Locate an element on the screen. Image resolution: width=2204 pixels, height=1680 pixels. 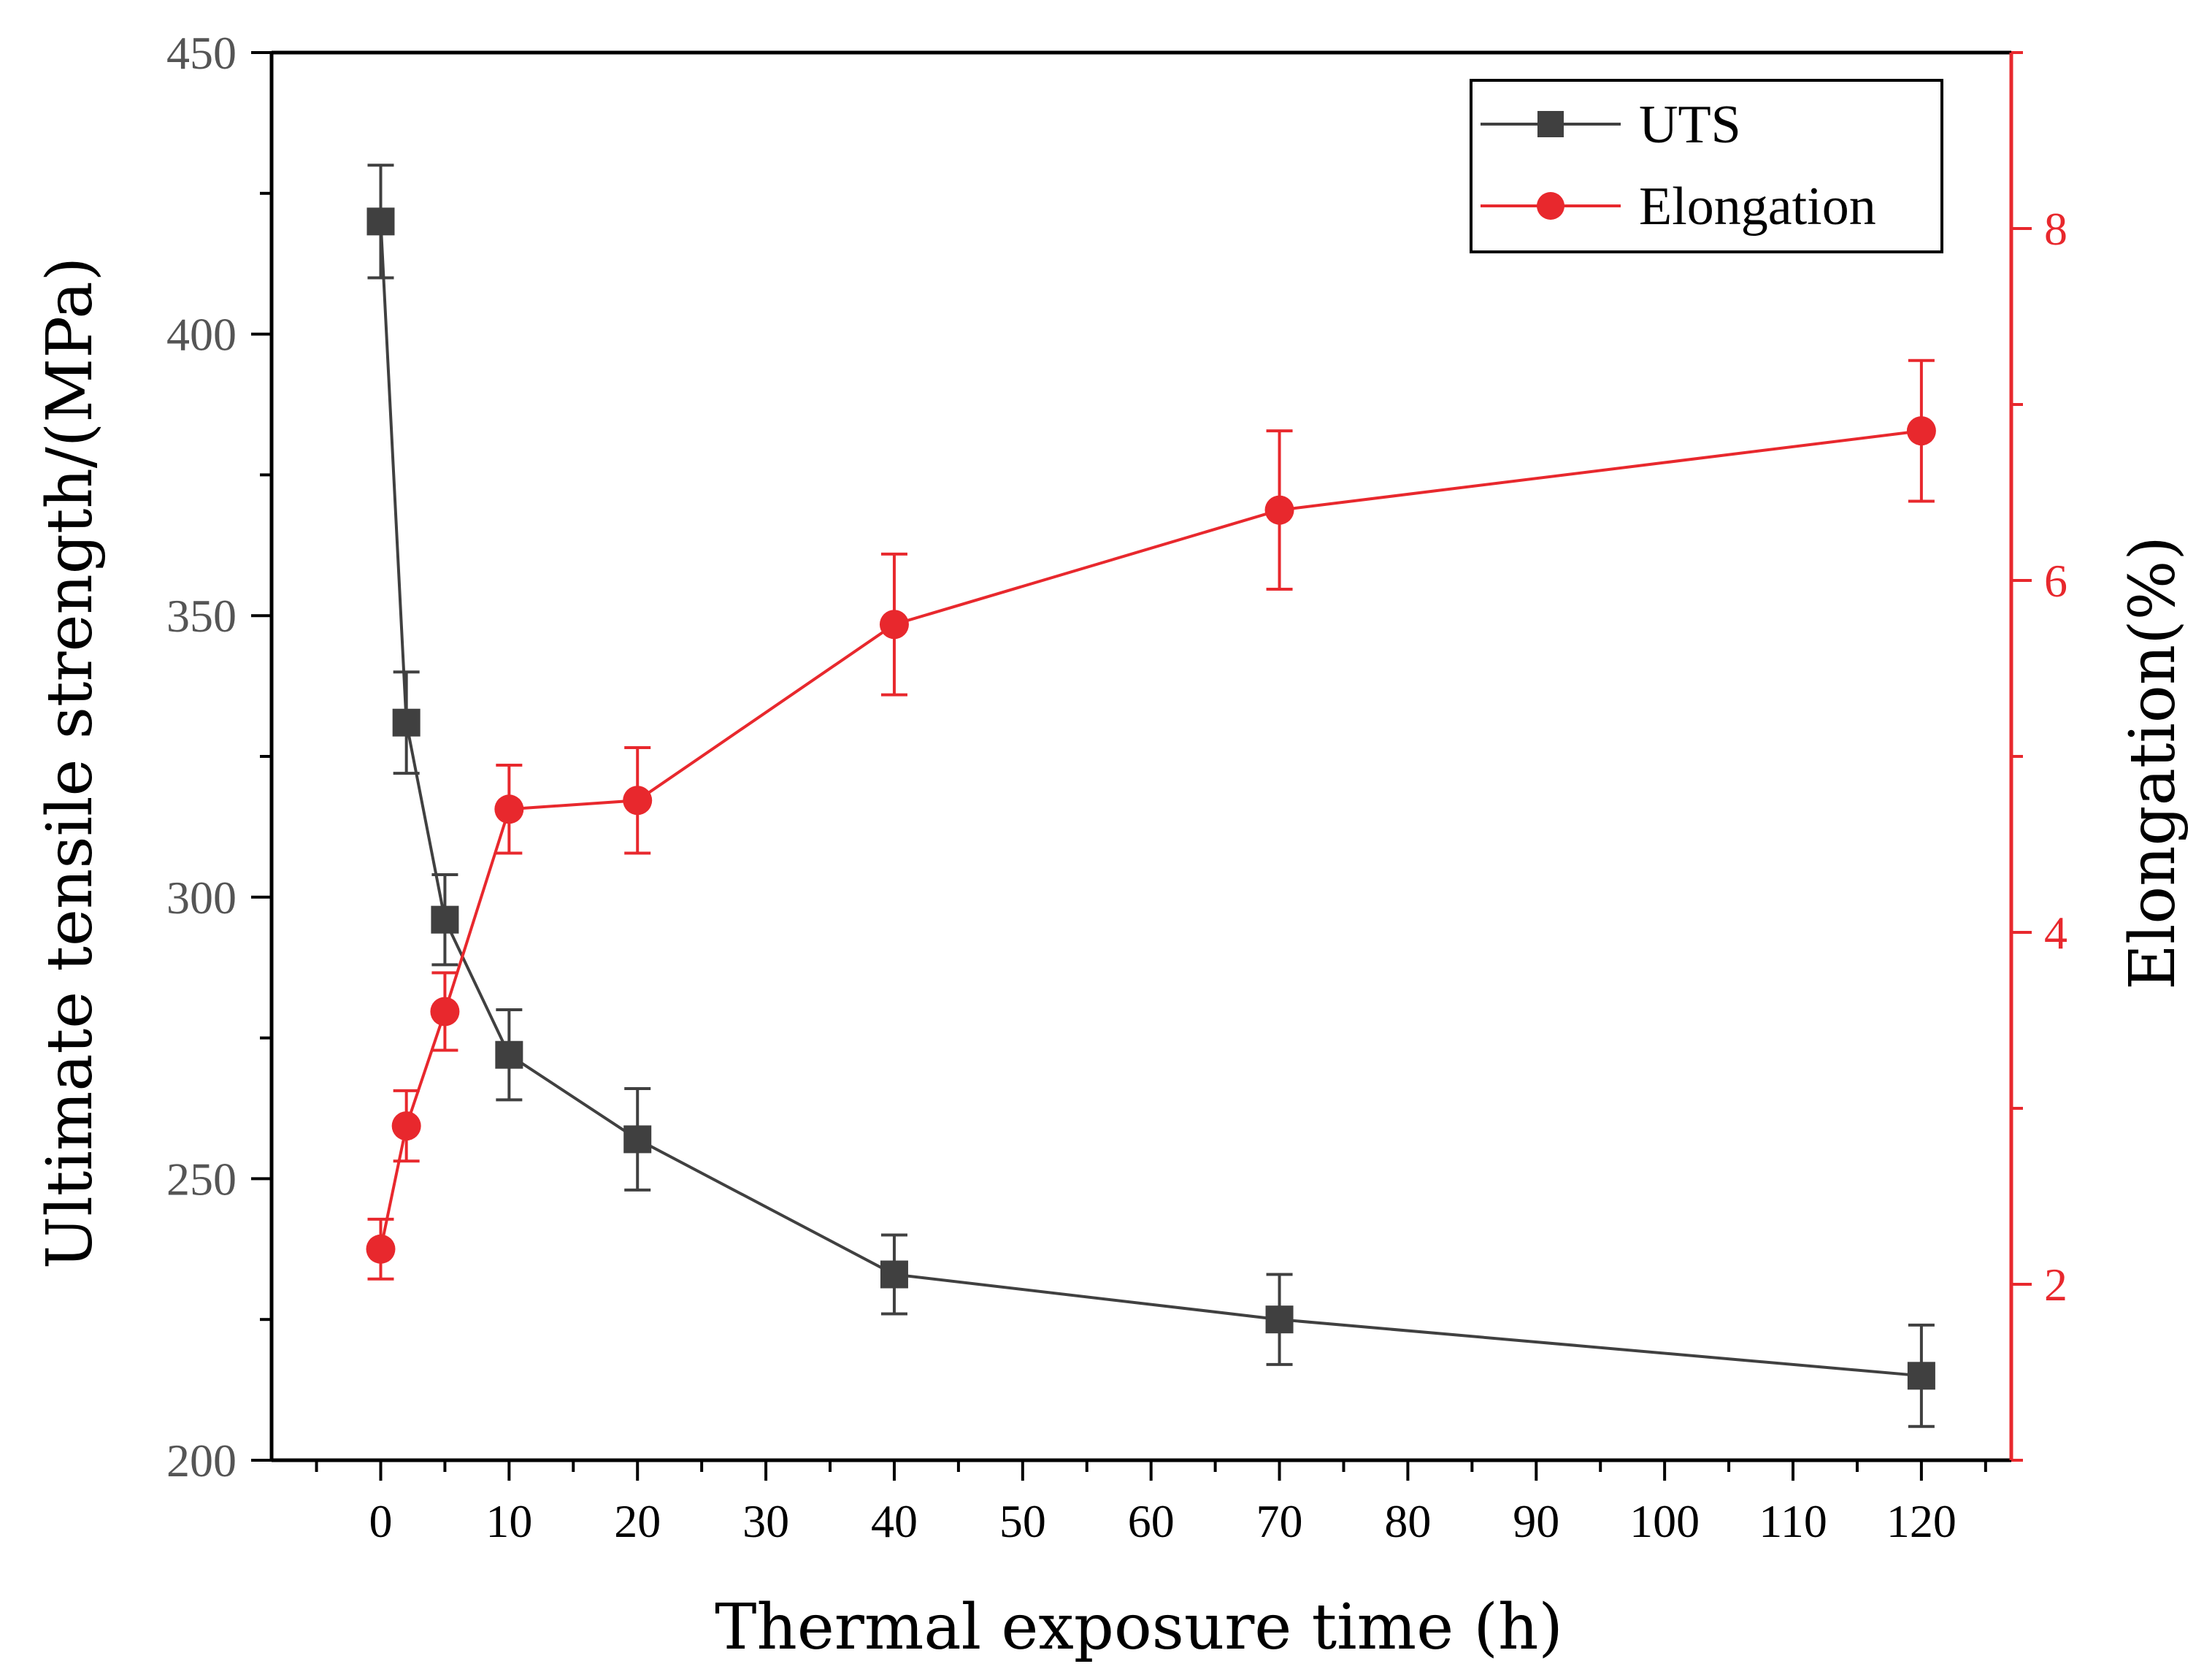
x-tick-label: 100 is located at coordinates (1664, 1521).